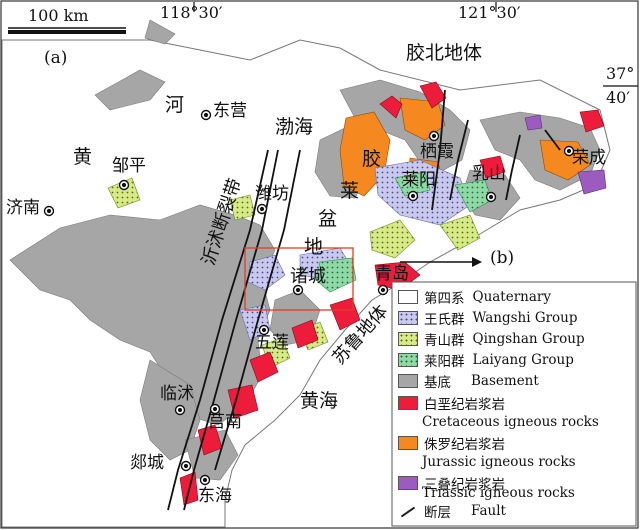 This screenshot has width=640, height=530. What do you see at coordinates (404, 232) in the screenshot?
I see `laiyang-areas` at bounding box center [404, 232].